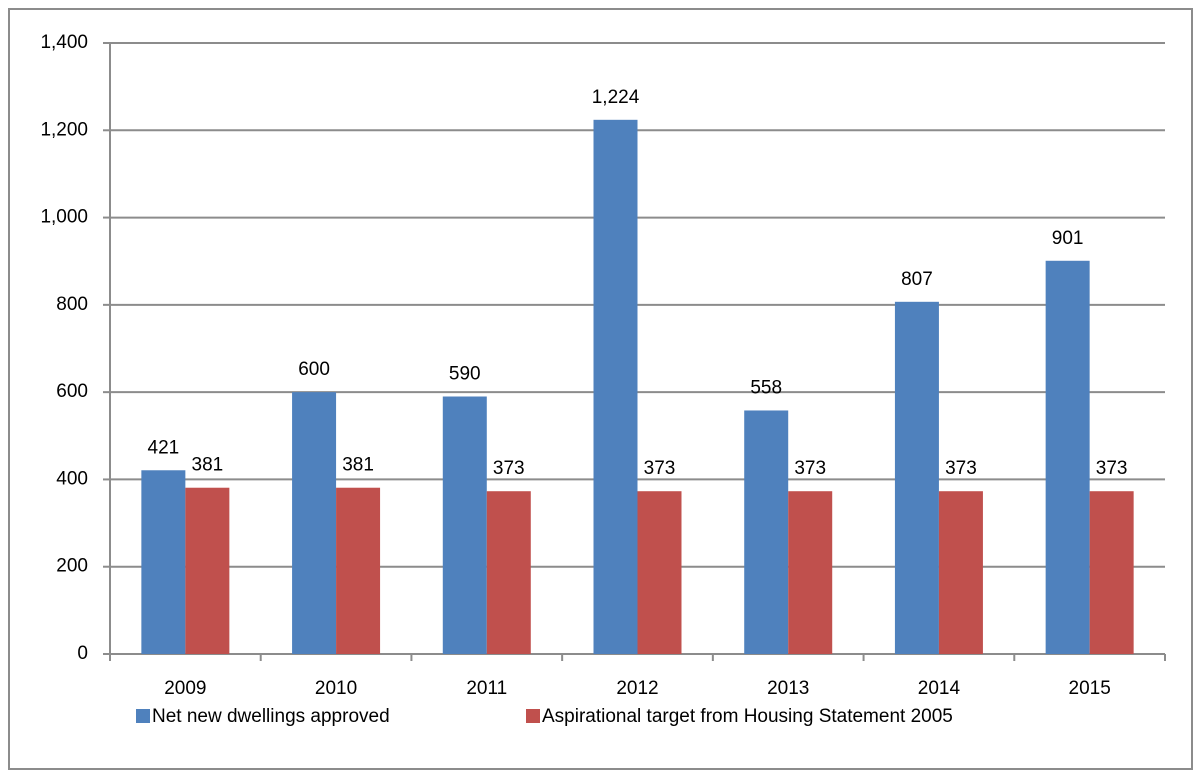  Describe the element at coordinates (82, 653) in the screenshot. I see `y-tick-label: 0` at that location.